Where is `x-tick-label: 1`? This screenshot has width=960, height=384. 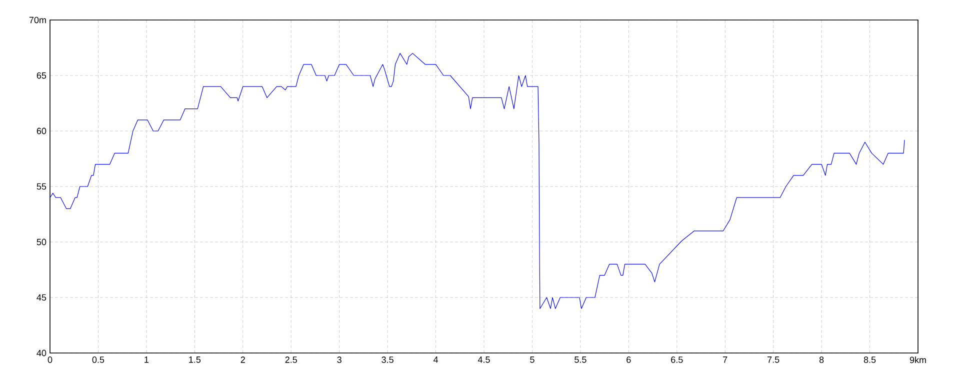
x-tick-label: 1 is located at coordinates (146, 359).